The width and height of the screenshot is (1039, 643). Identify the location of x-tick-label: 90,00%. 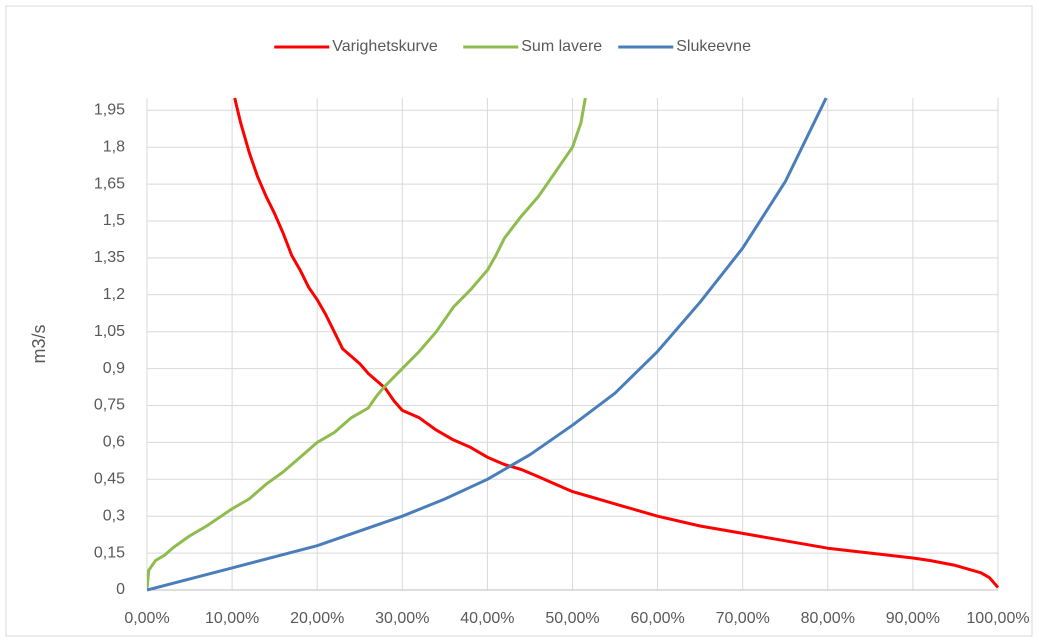
(913, 618).